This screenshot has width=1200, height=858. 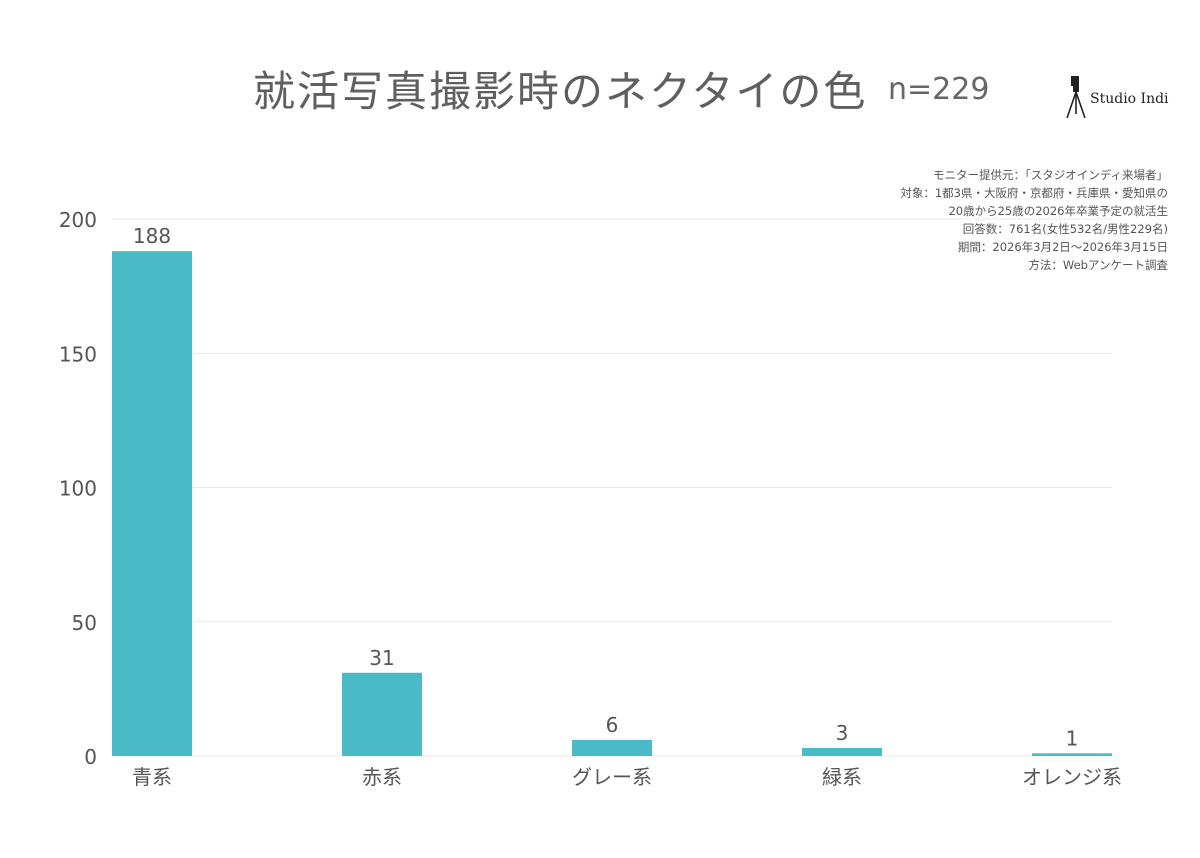 What do you see at coordinates (842, 733) in the screenshot?
I see `data-label-4: 3` at bounding box center [842, 733].